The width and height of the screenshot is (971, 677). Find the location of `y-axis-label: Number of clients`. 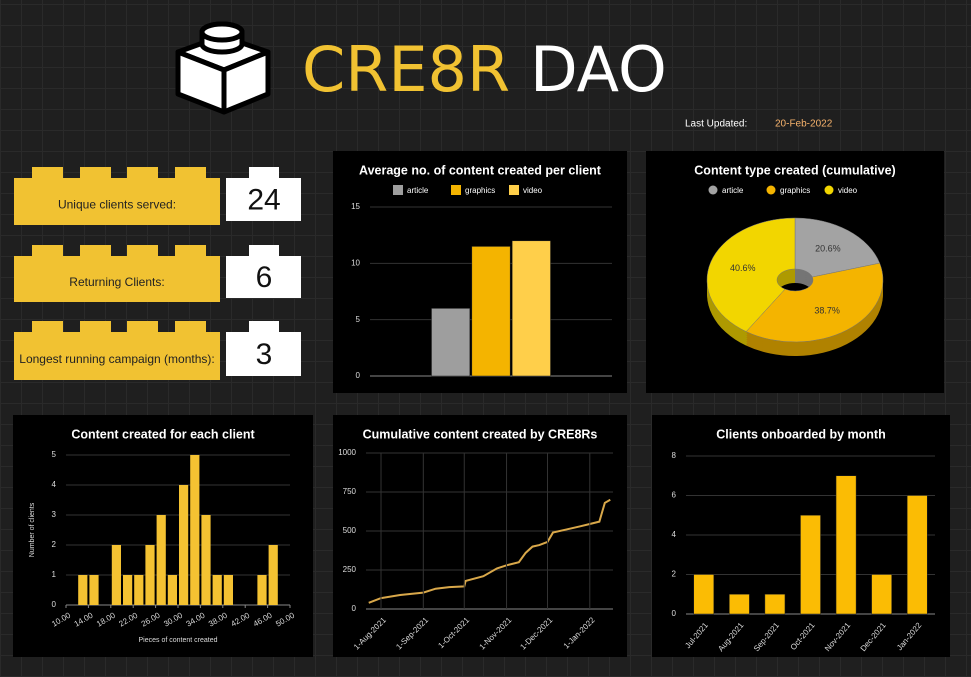

y-axis-label: Number of clients is located at coordinates (32, 529).